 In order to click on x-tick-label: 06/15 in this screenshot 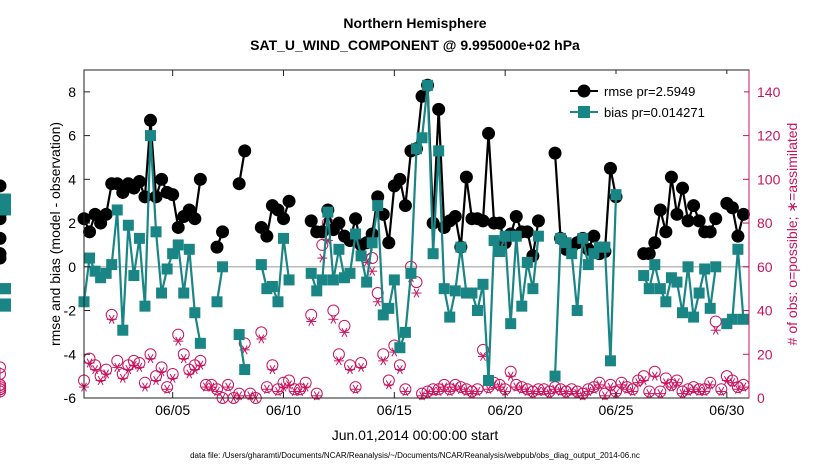, I will do `click(394, 410)`.